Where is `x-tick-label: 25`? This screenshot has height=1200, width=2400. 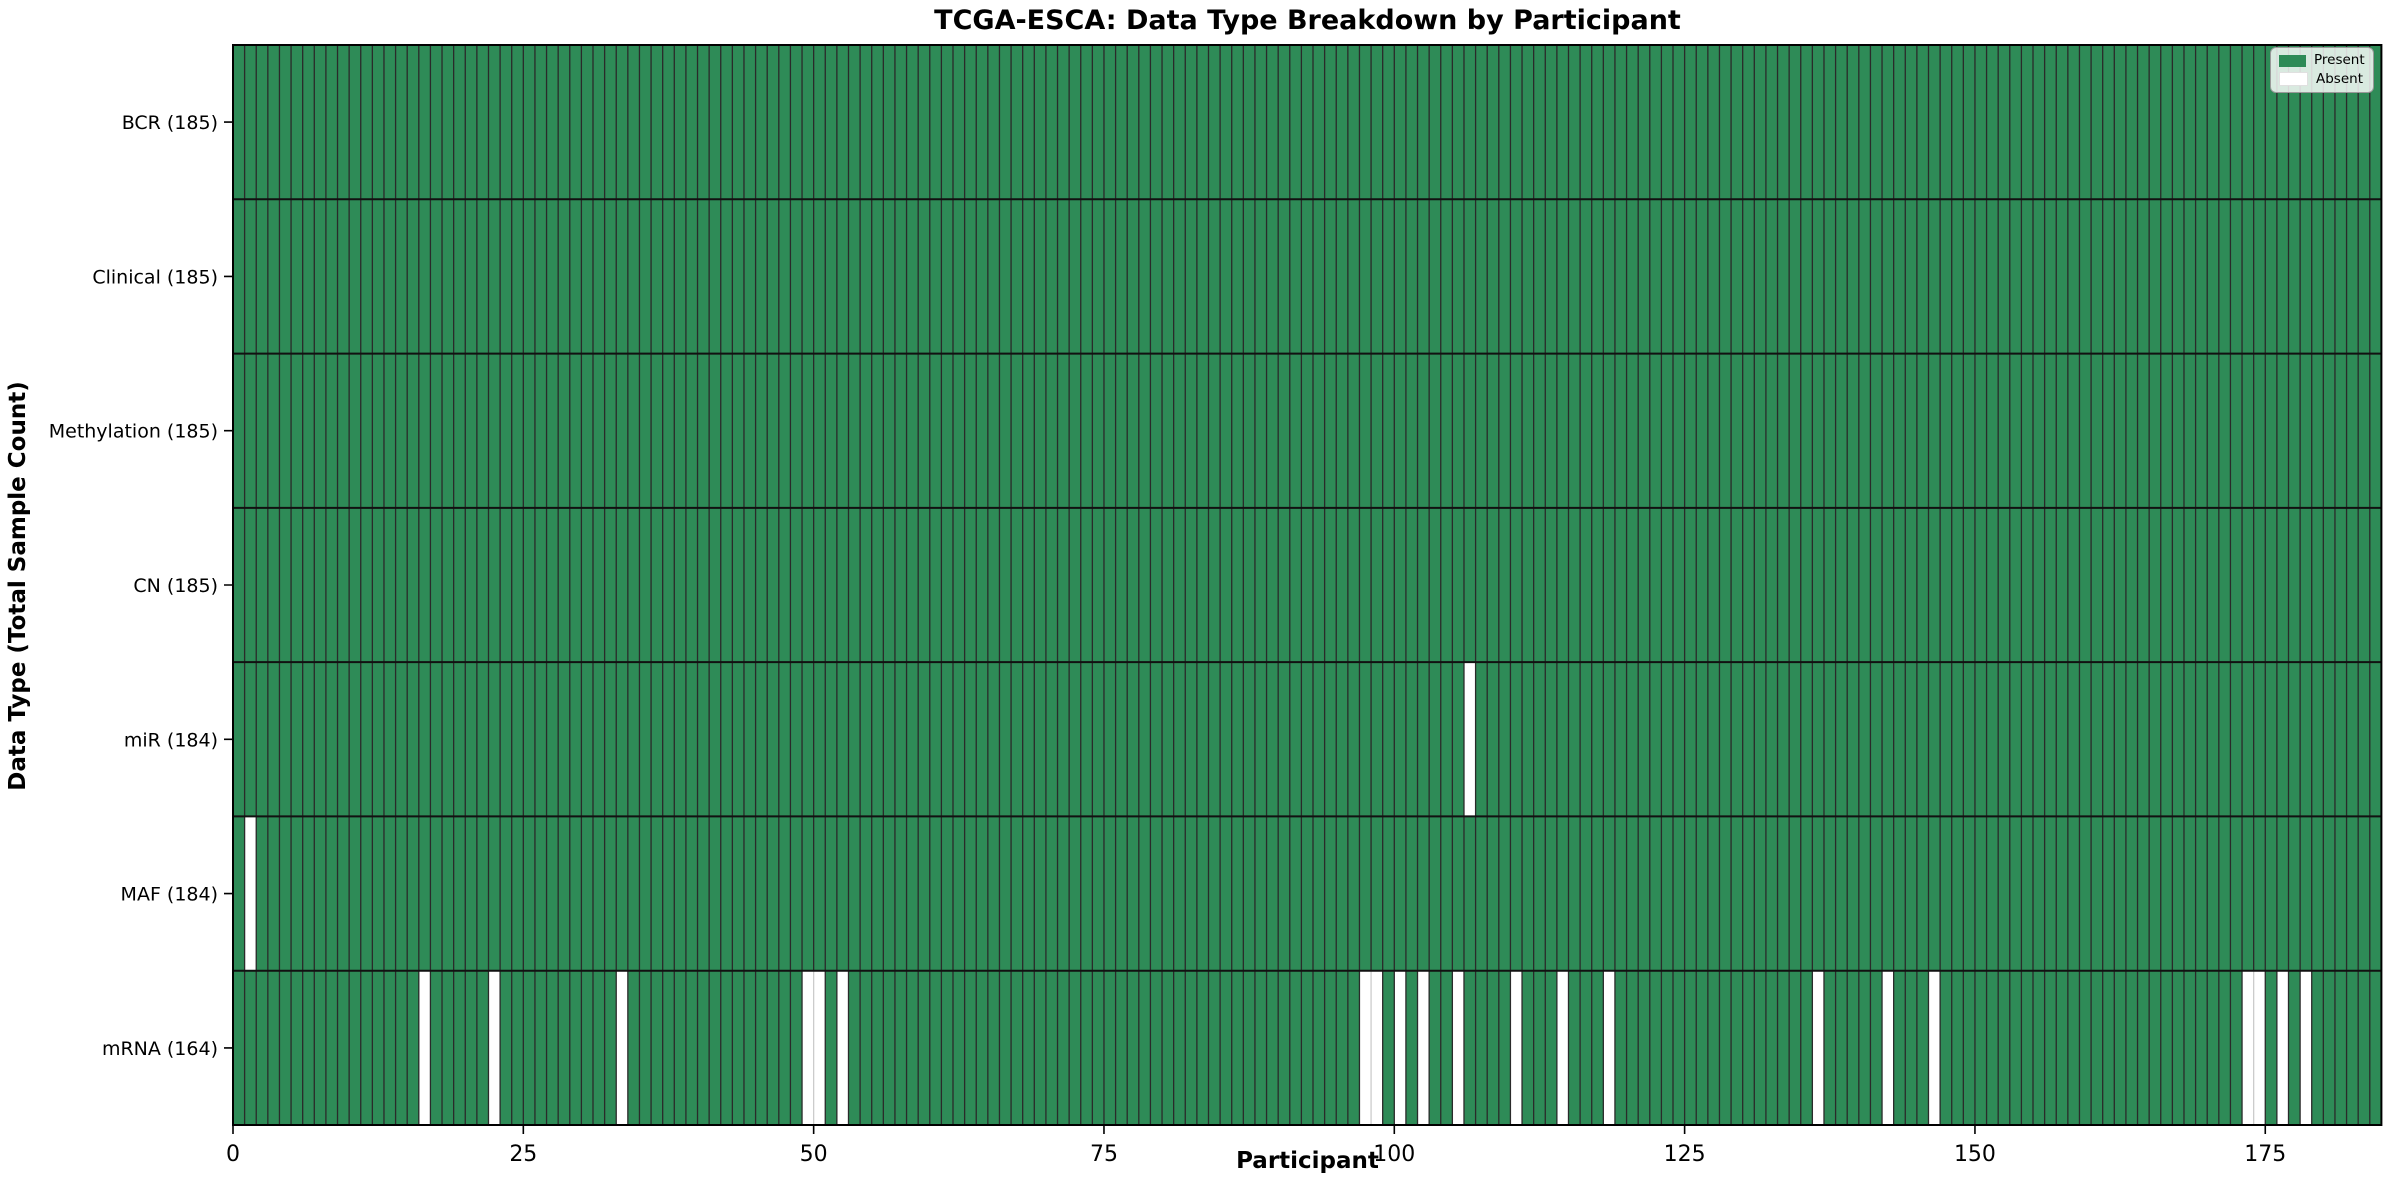
x-tick-label: 25 is located at coordinates (523, 1154).